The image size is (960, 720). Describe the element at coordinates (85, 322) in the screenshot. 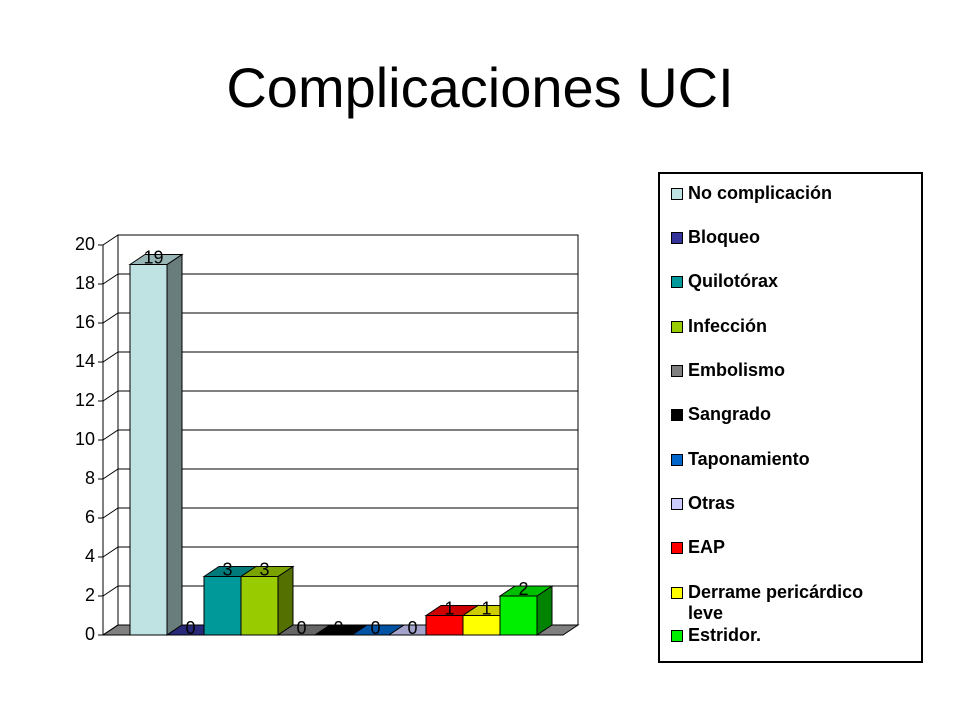

I see `y-tick-label: 16` at that location.